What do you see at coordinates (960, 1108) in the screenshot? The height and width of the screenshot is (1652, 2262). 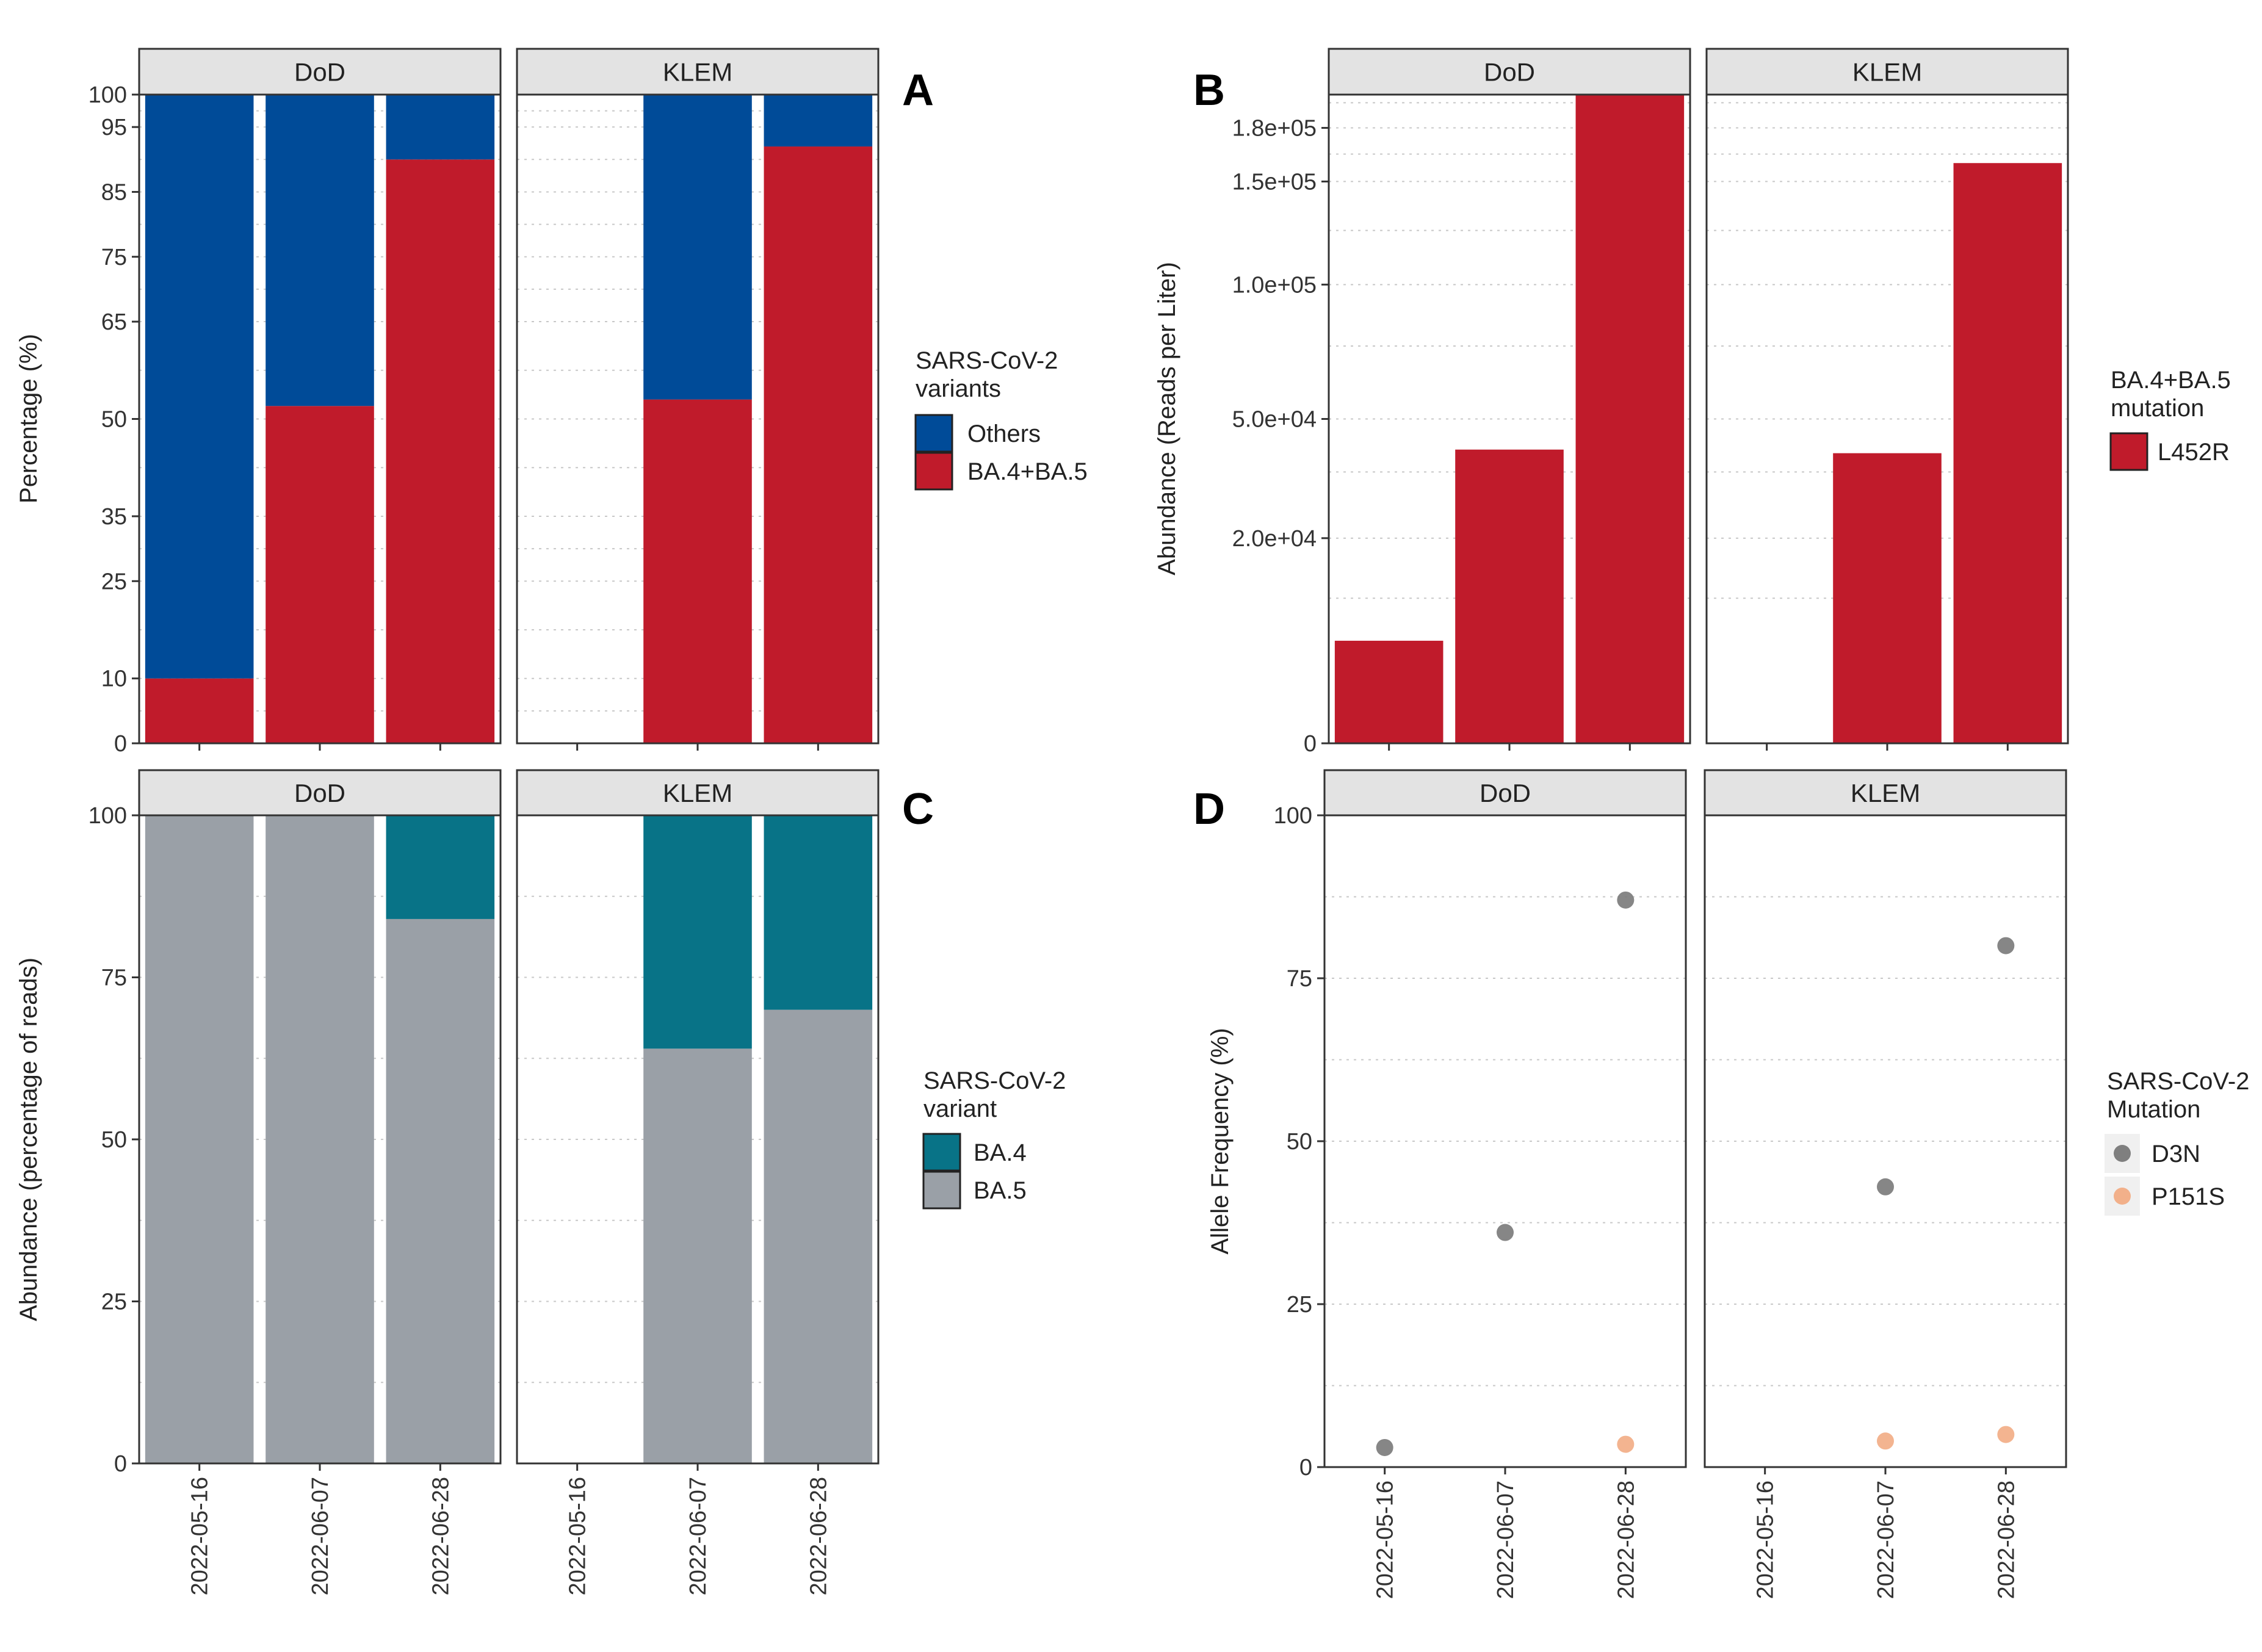 I see `legend-title: variant` at bounding box center [960, 1108].